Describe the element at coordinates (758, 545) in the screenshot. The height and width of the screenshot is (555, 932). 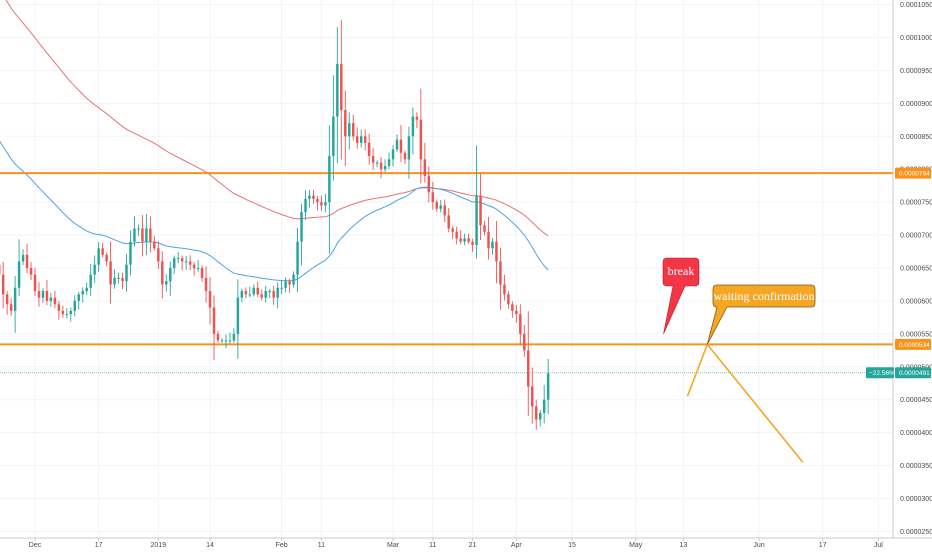
I see `time-tick-label: Jun` at that location.